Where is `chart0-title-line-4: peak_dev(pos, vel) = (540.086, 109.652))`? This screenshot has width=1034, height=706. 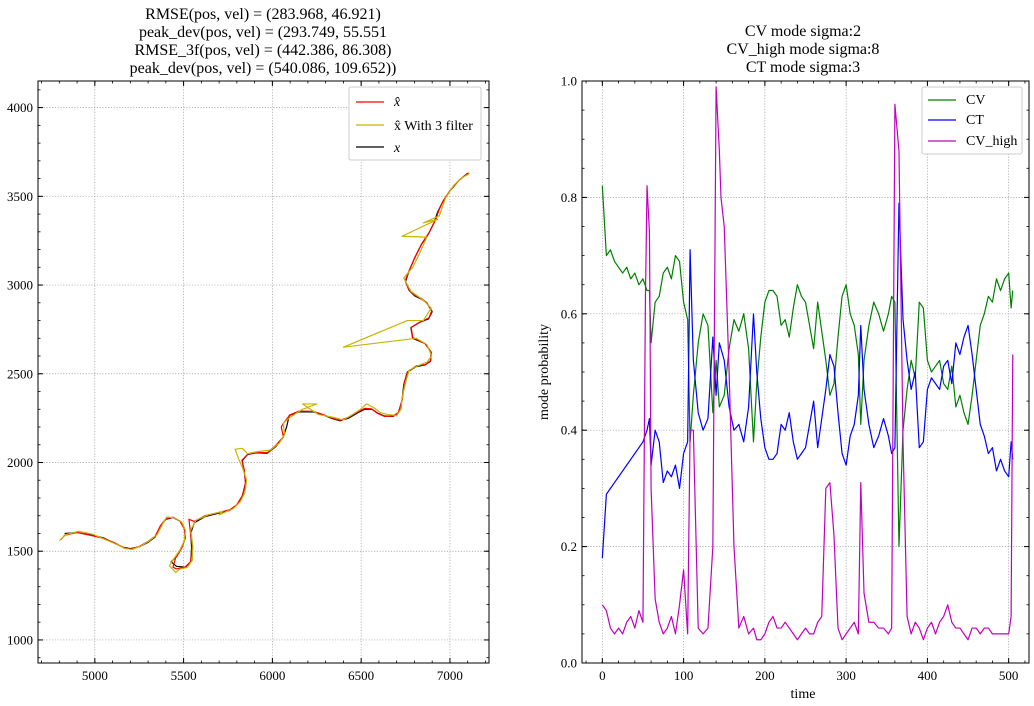 chart0-title-line-4: peak_dev(pos, vel) = (540.086, 109.652)) is located at coordinates (263, 68).